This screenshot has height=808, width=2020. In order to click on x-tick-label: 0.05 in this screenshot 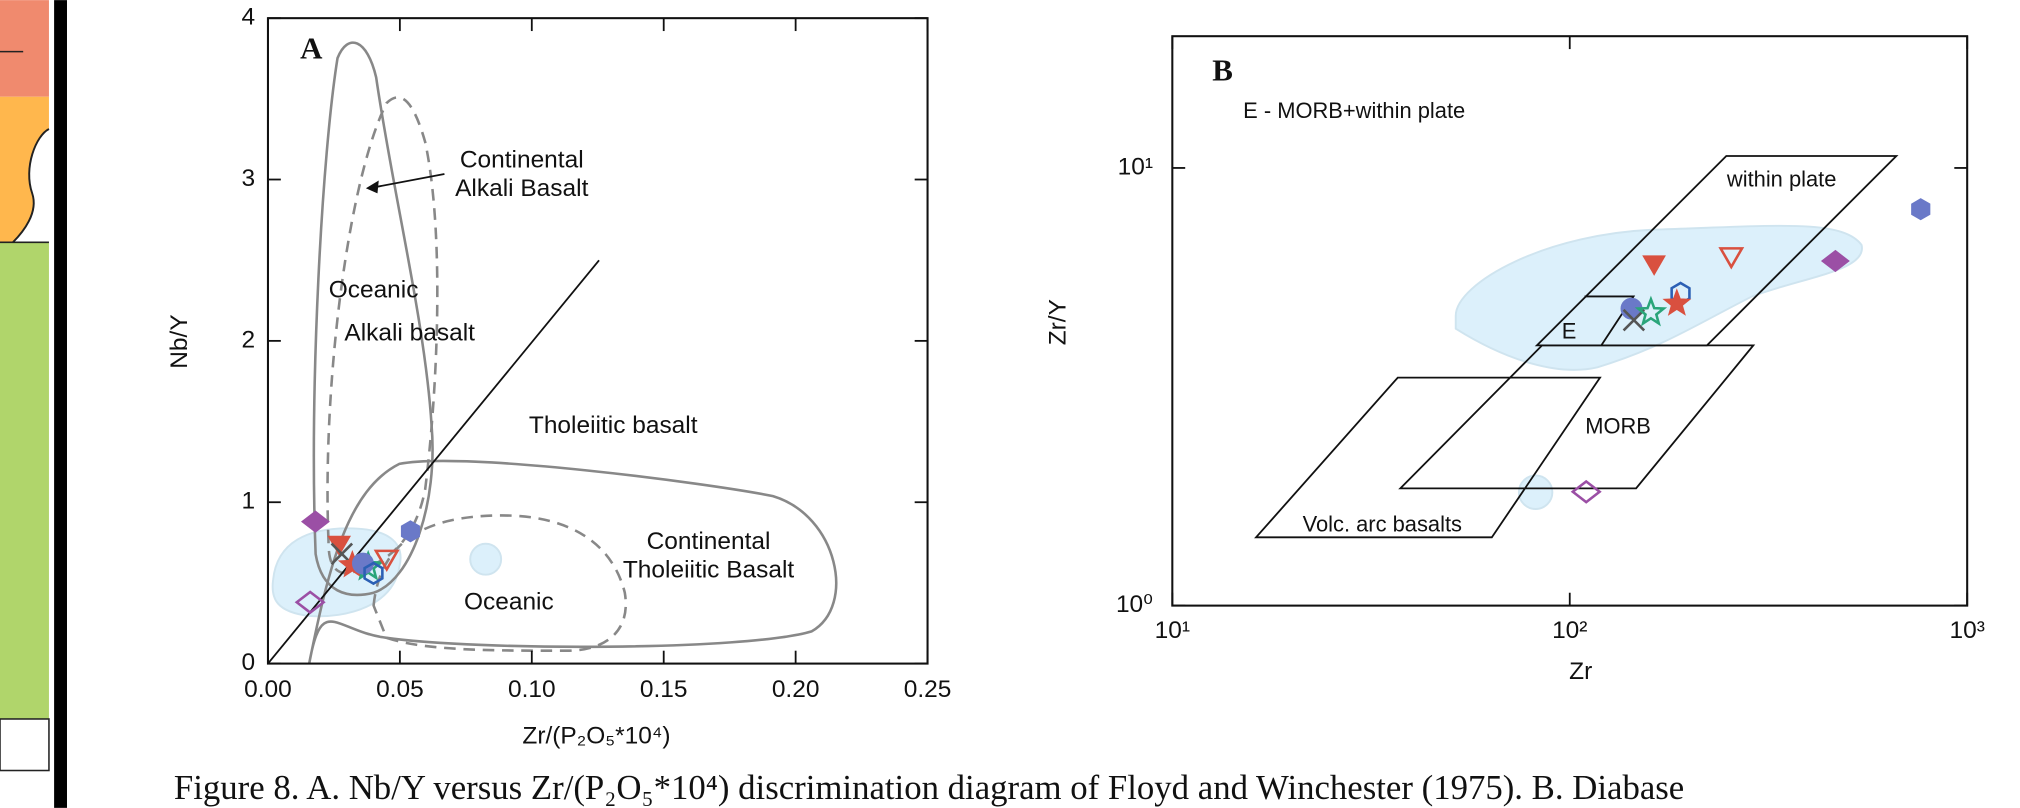, I will do `click(400, 689)`.